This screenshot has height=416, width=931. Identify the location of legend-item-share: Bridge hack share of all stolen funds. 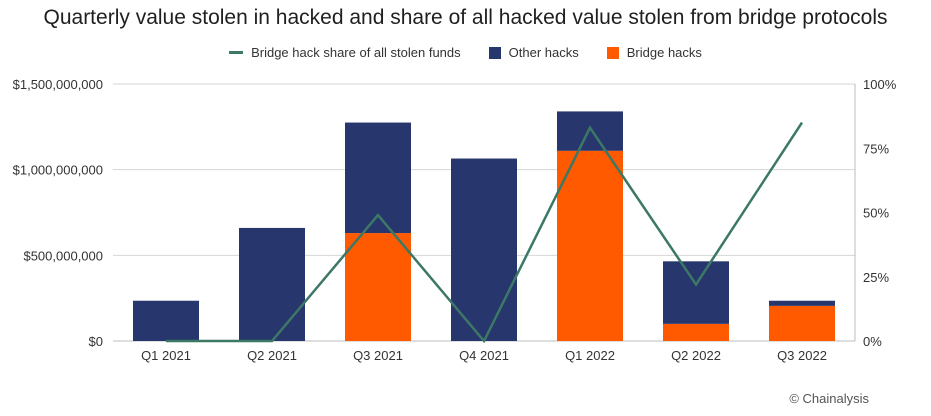
(345, 52).